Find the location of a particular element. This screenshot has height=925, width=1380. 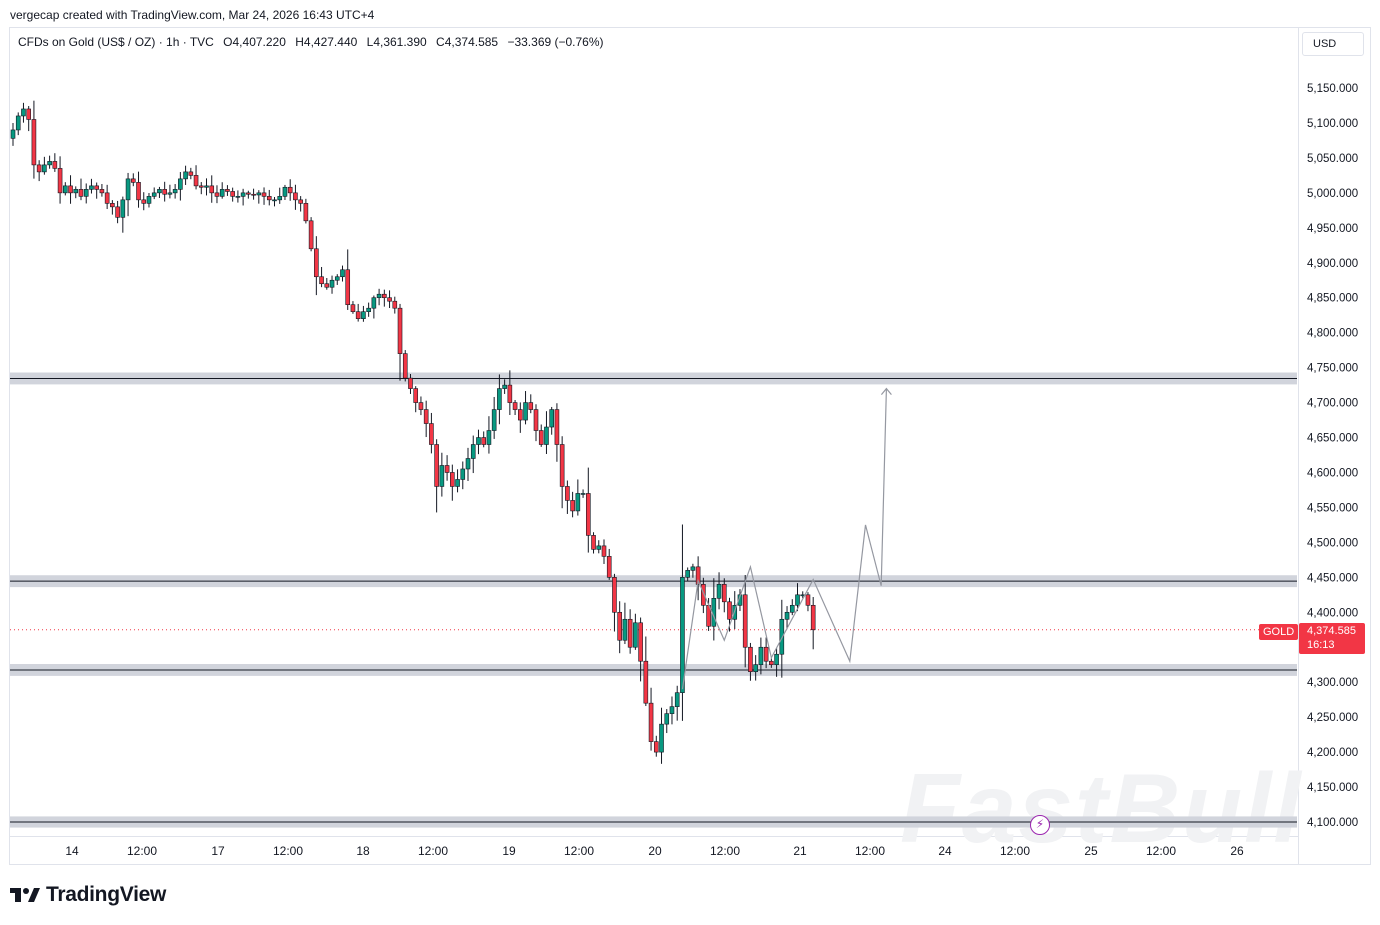

time-tick-label: 25 is located at coordinates (1091, 851).